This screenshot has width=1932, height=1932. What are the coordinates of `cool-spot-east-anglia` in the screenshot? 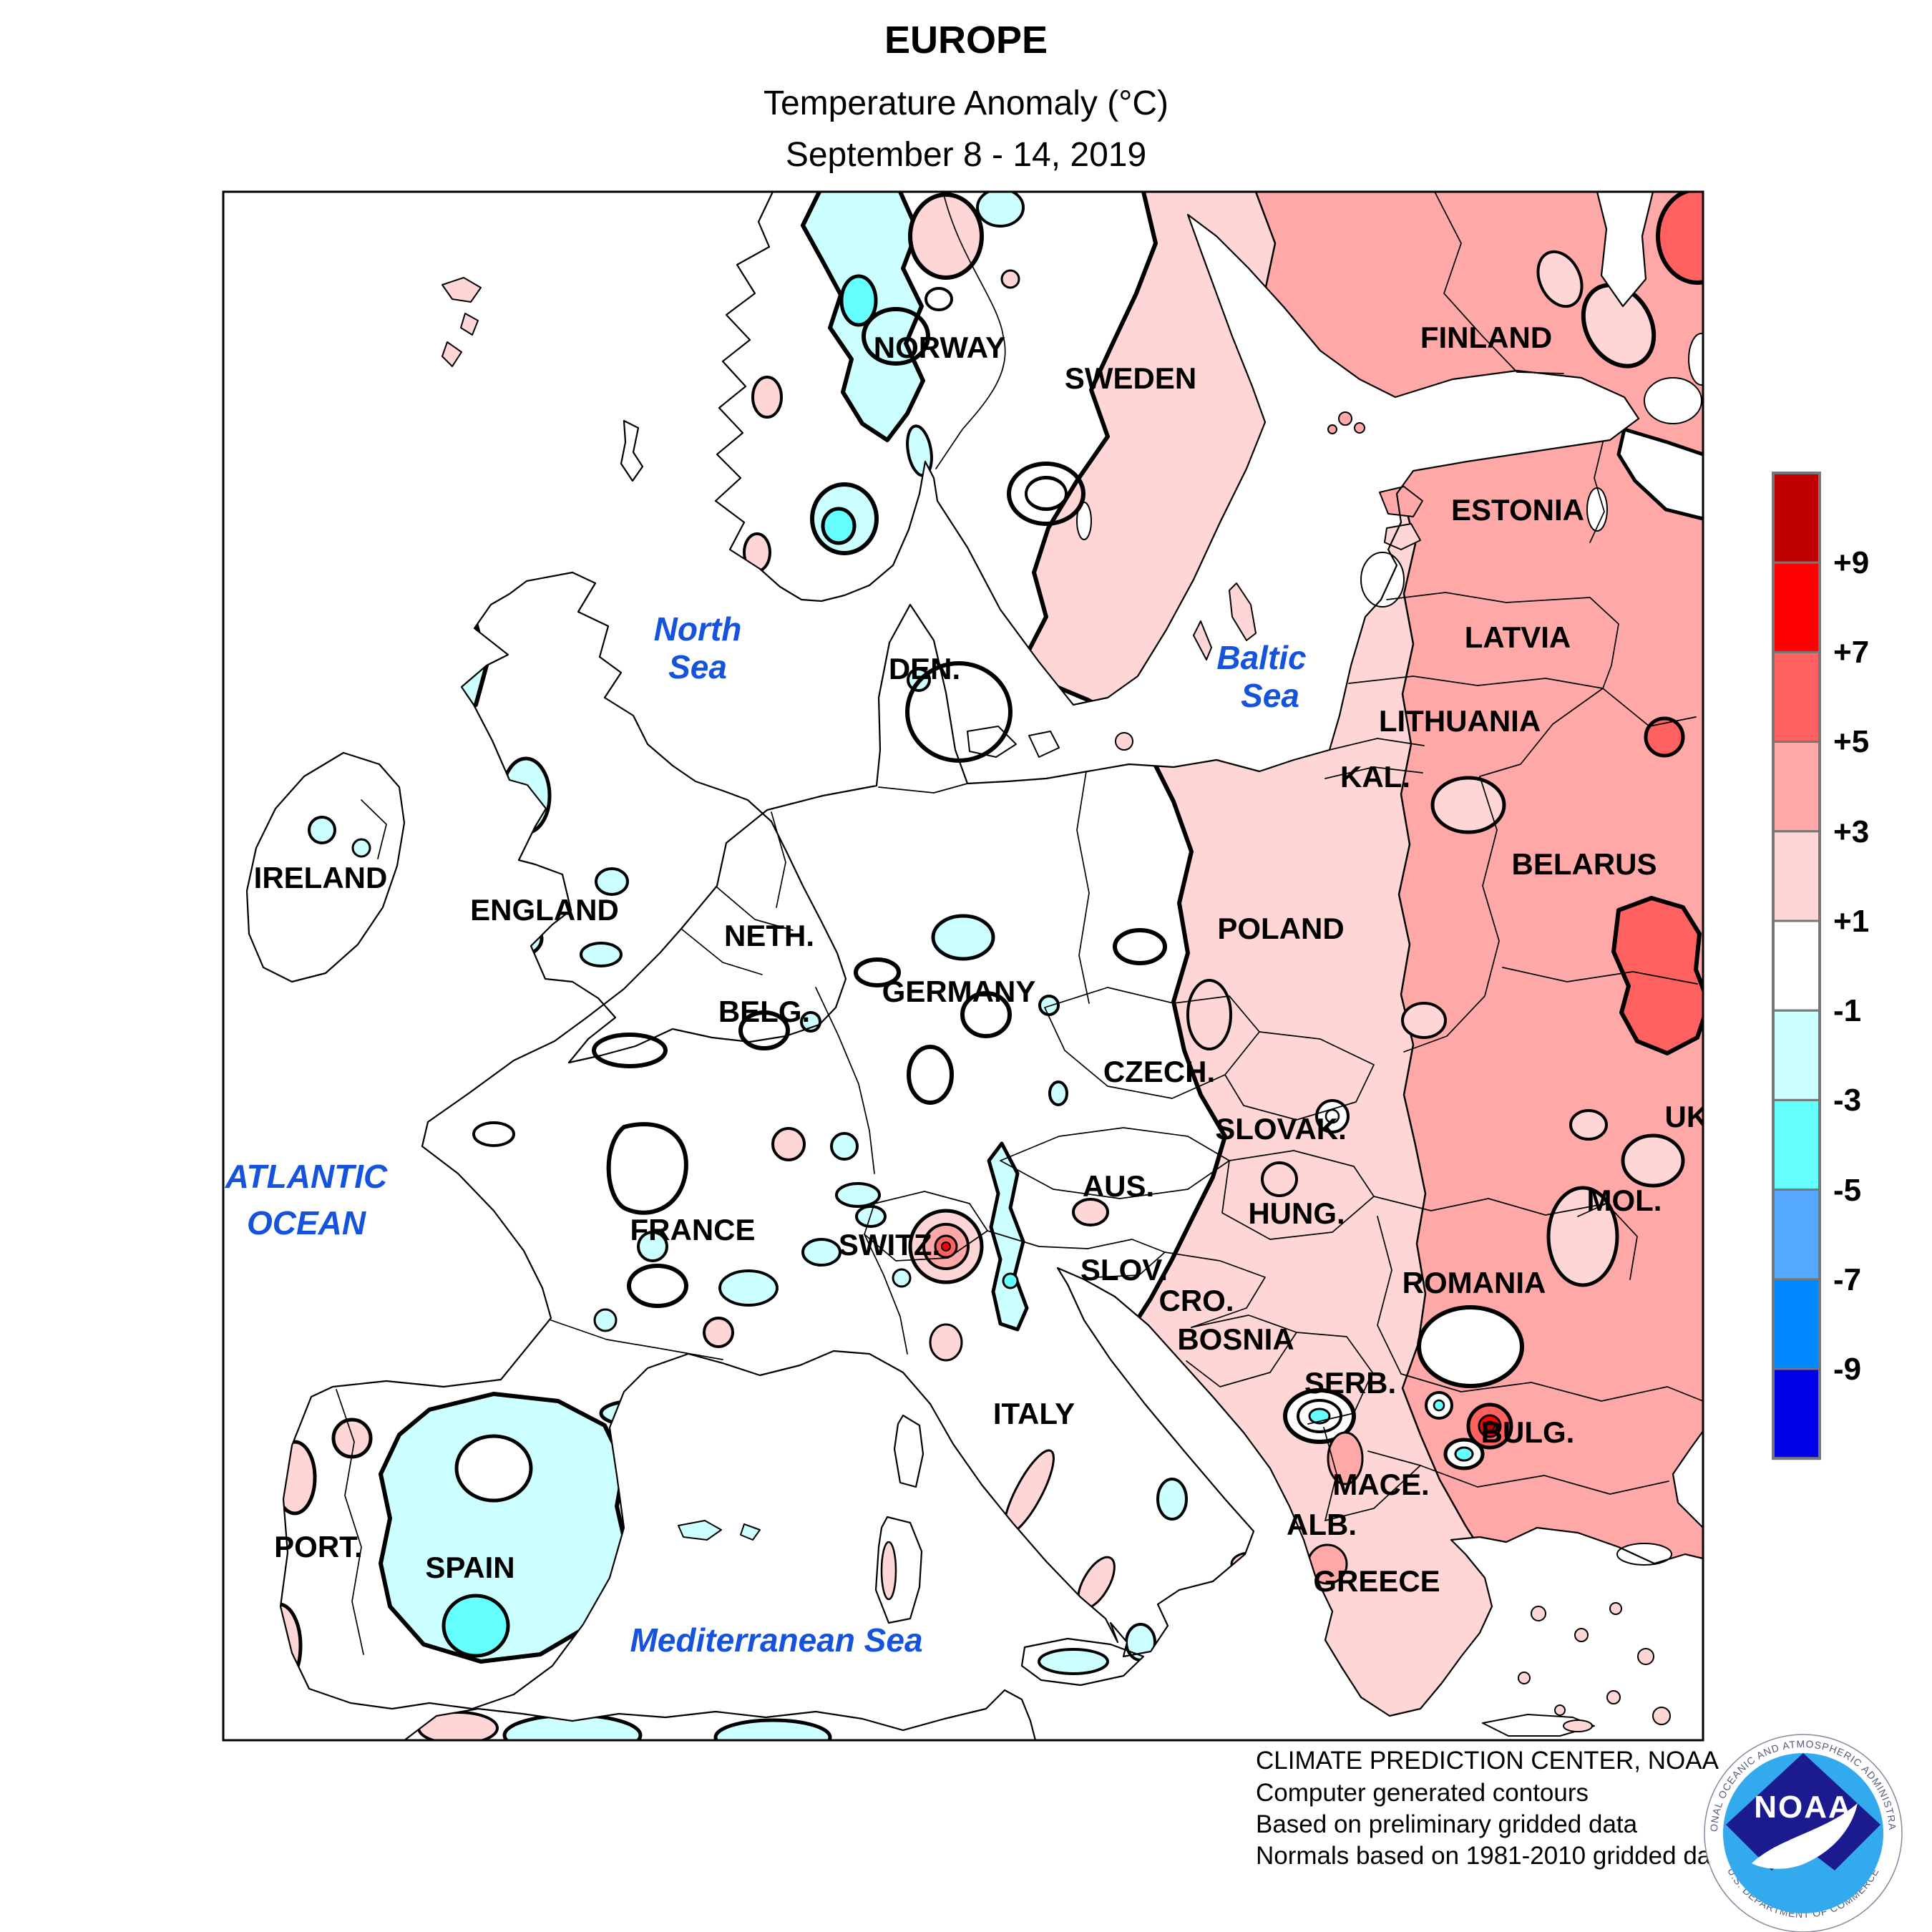 It's located at (612, 881).